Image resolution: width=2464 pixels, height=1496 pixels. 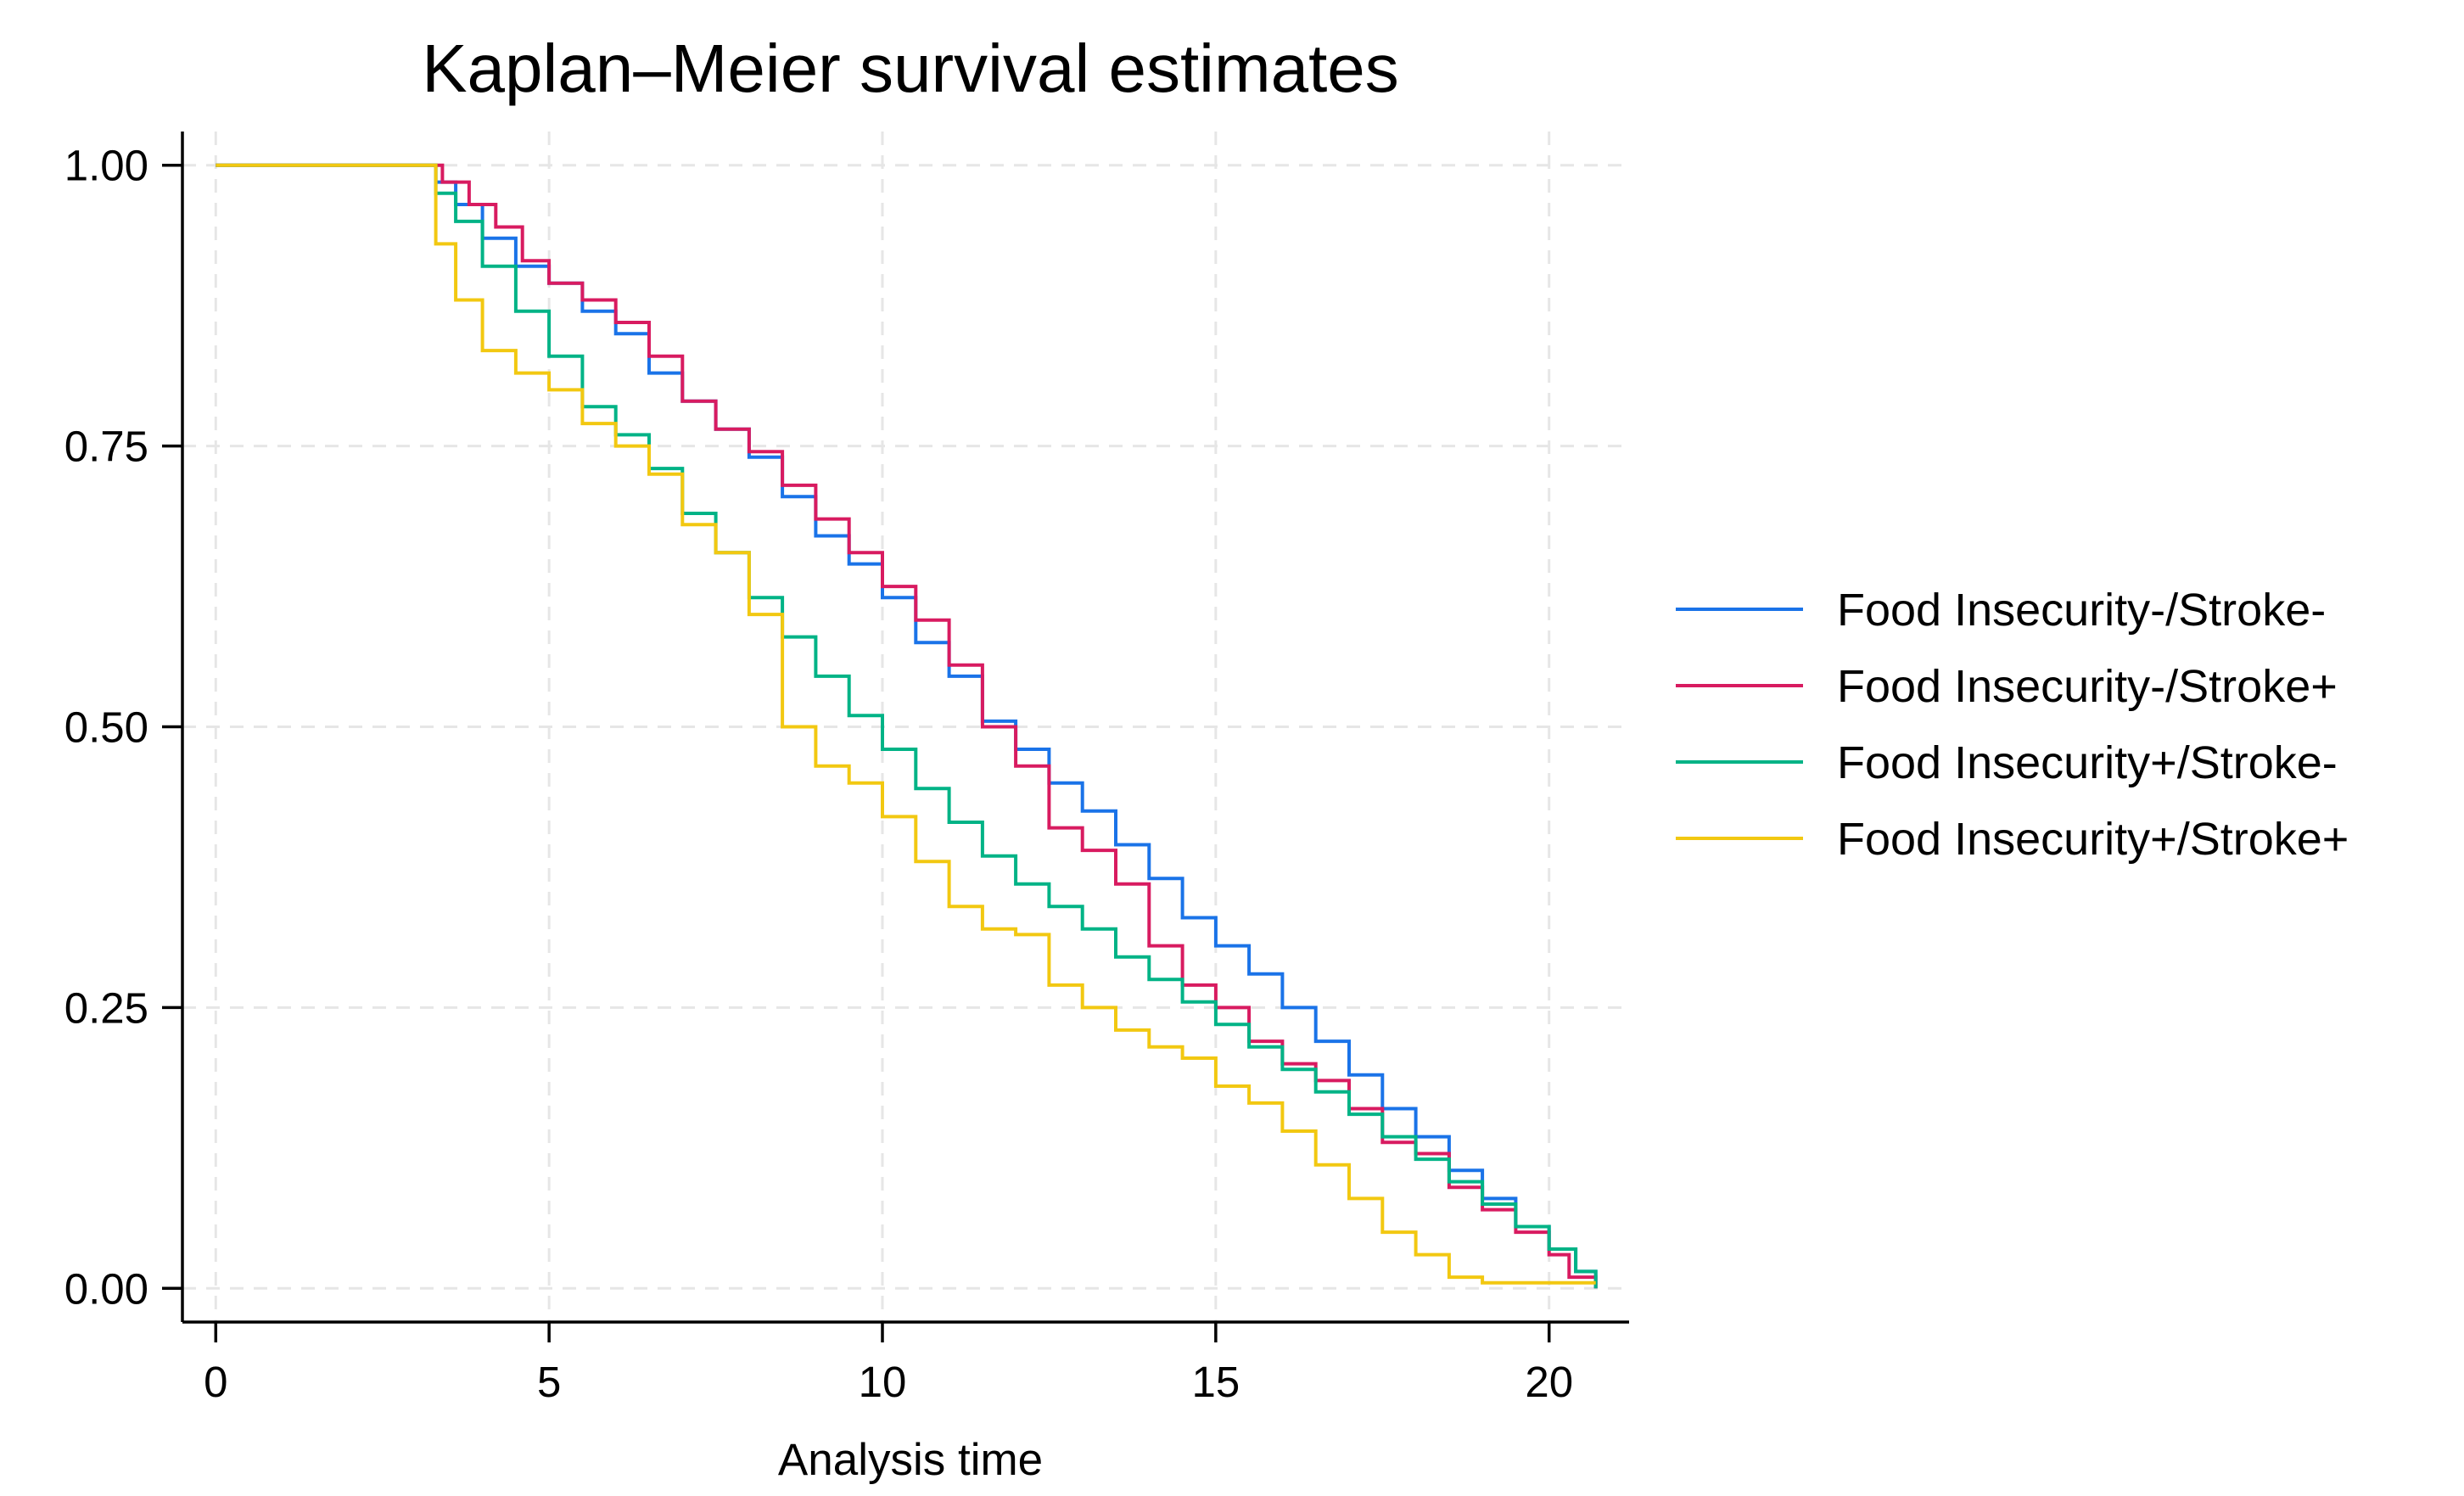 I want to click on y-tick-label: 0.50, so click(x=106, y=727).